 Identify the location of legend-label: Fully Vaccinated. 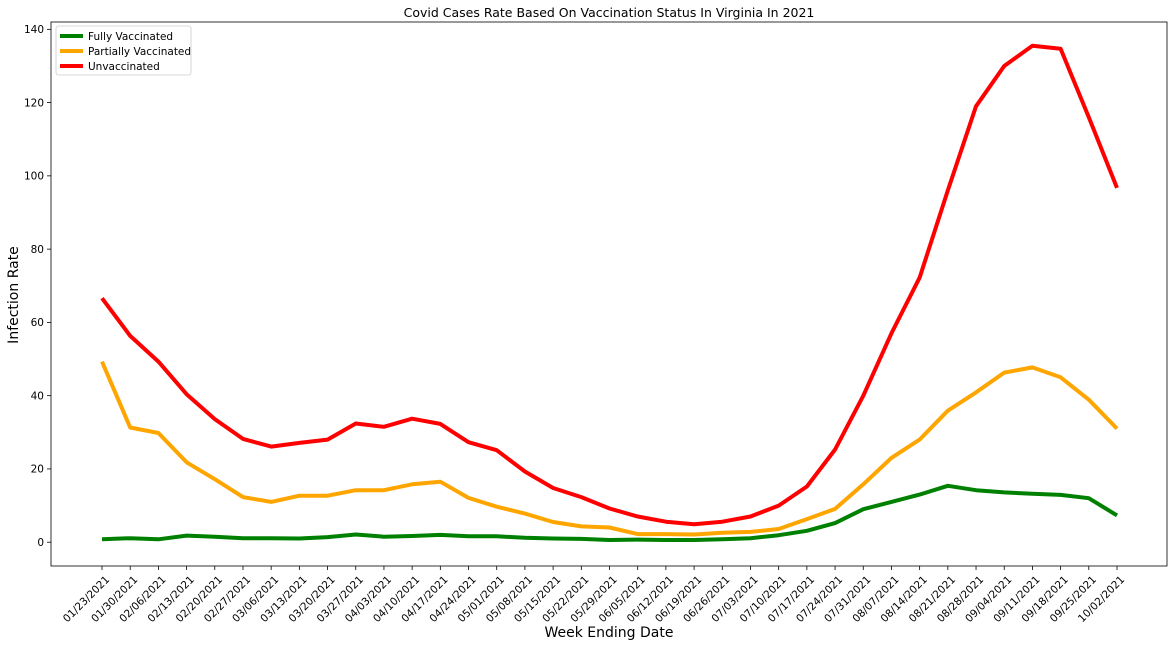
(130, 37).